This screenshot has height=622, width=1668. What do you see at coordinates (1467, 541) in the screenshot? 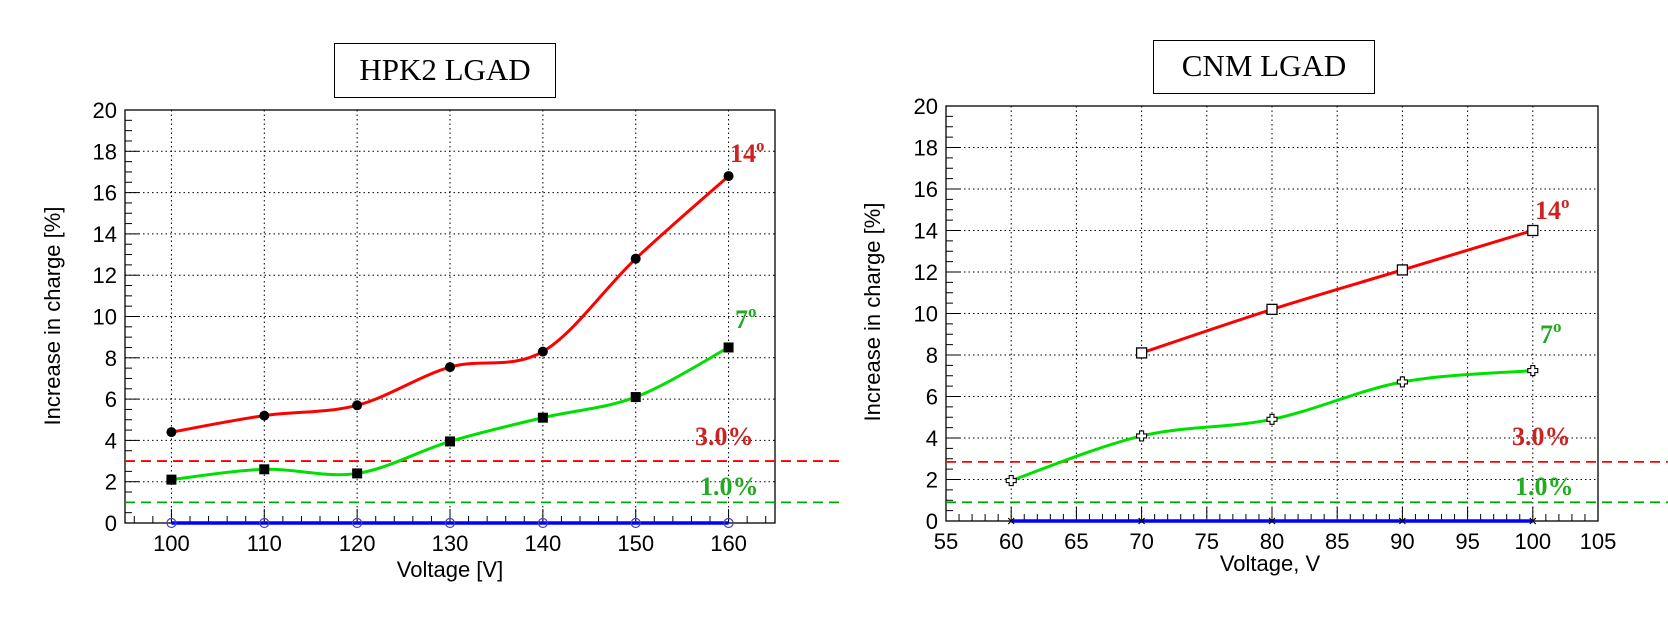
I see `x-tick-label: 95` at bounding box center [1467, 541].